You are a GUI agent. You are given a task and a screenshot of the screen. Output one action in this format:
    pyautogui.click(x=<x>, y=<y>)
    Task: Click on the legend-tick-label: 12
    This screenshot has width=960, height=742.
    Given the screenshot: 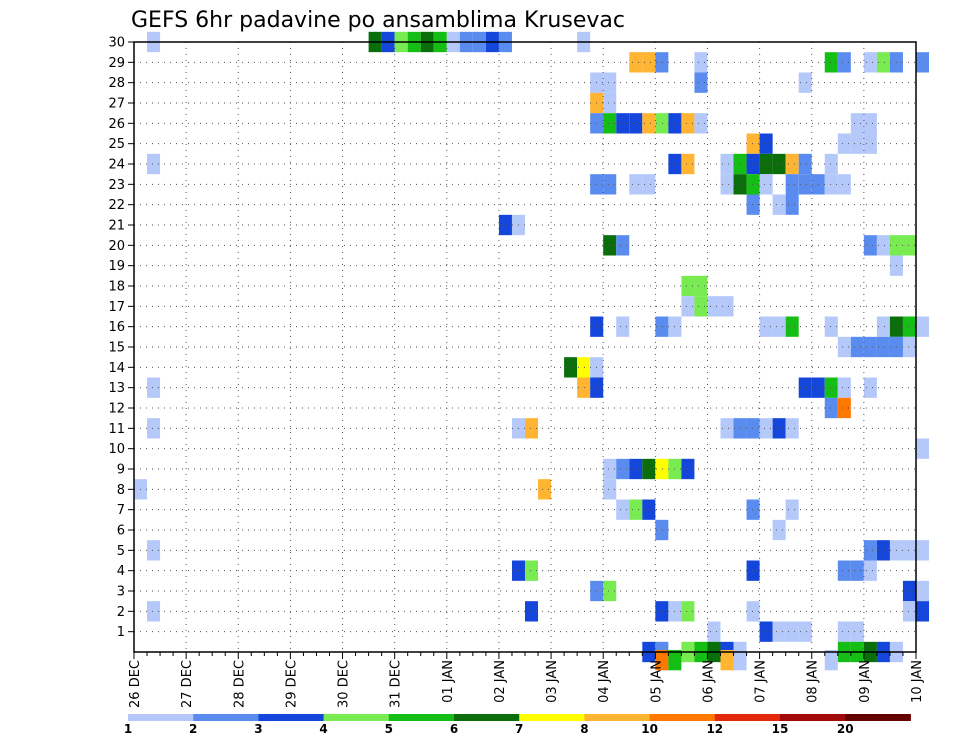 What is the action you would take?
    pyautogui.click(x=714, y=729)
    